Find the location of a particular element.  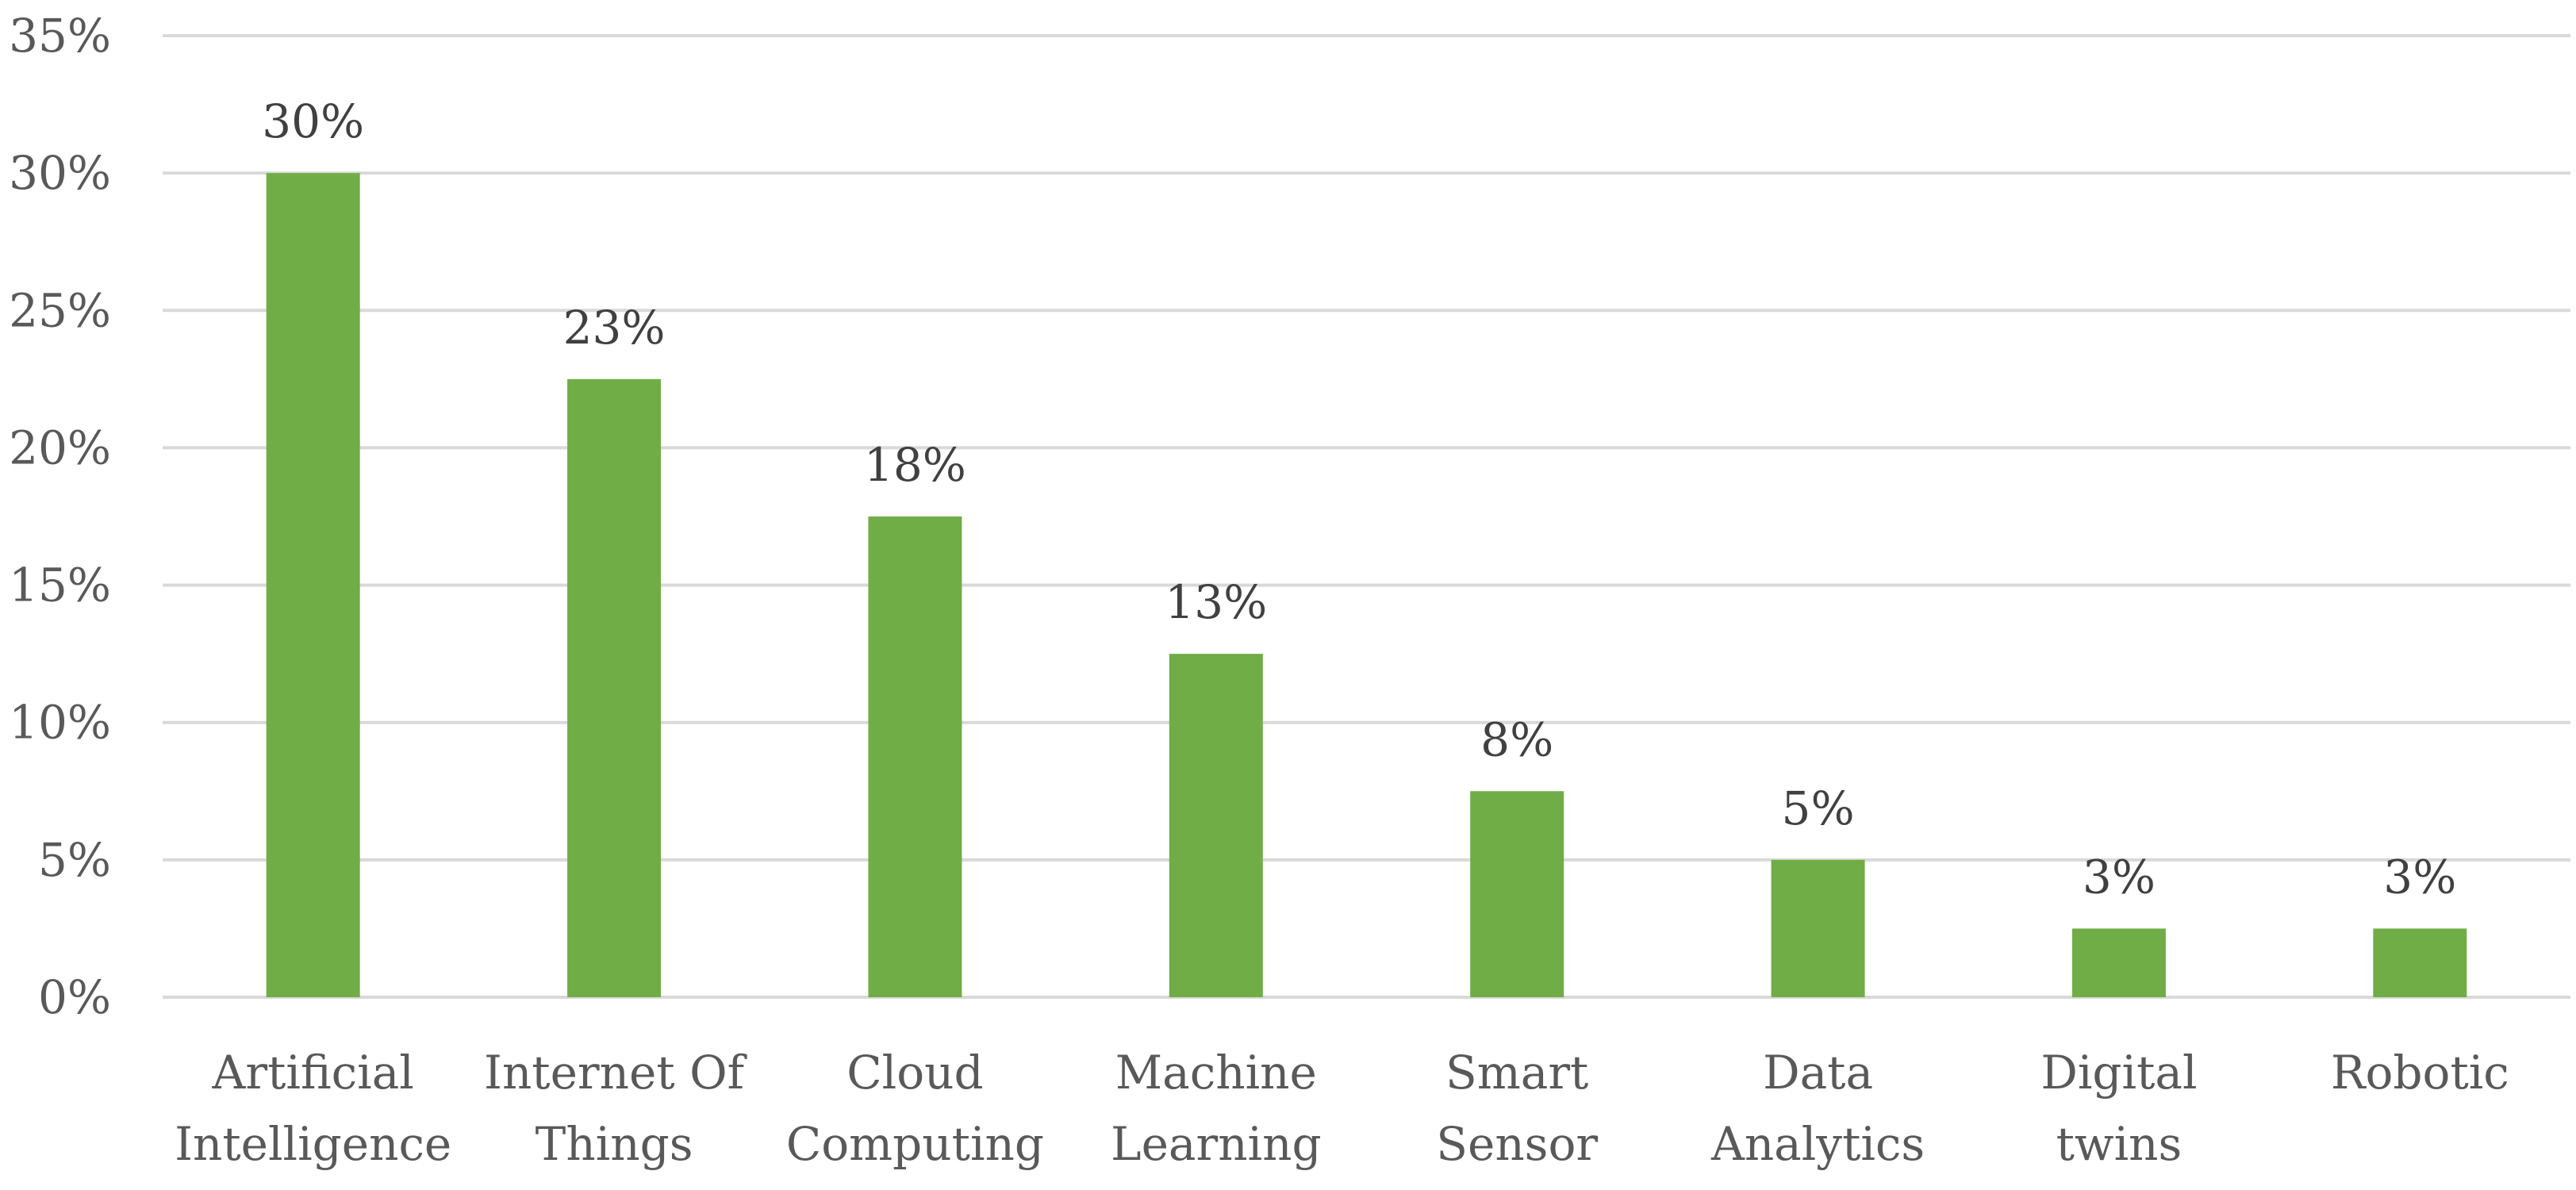

x-category-label: Computing is located at coordinates (915, 1144).